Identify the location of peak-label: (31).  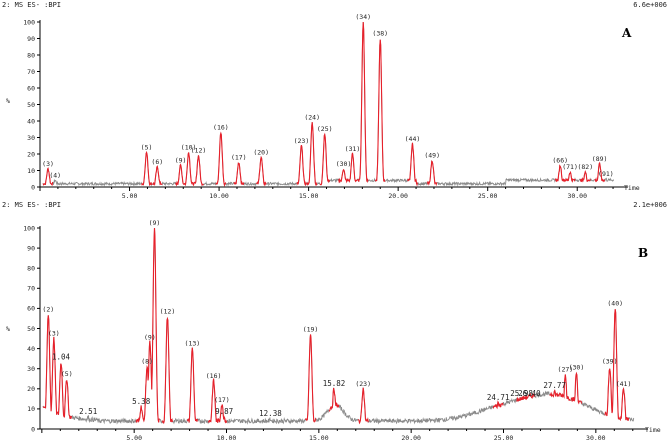
(353, 149).